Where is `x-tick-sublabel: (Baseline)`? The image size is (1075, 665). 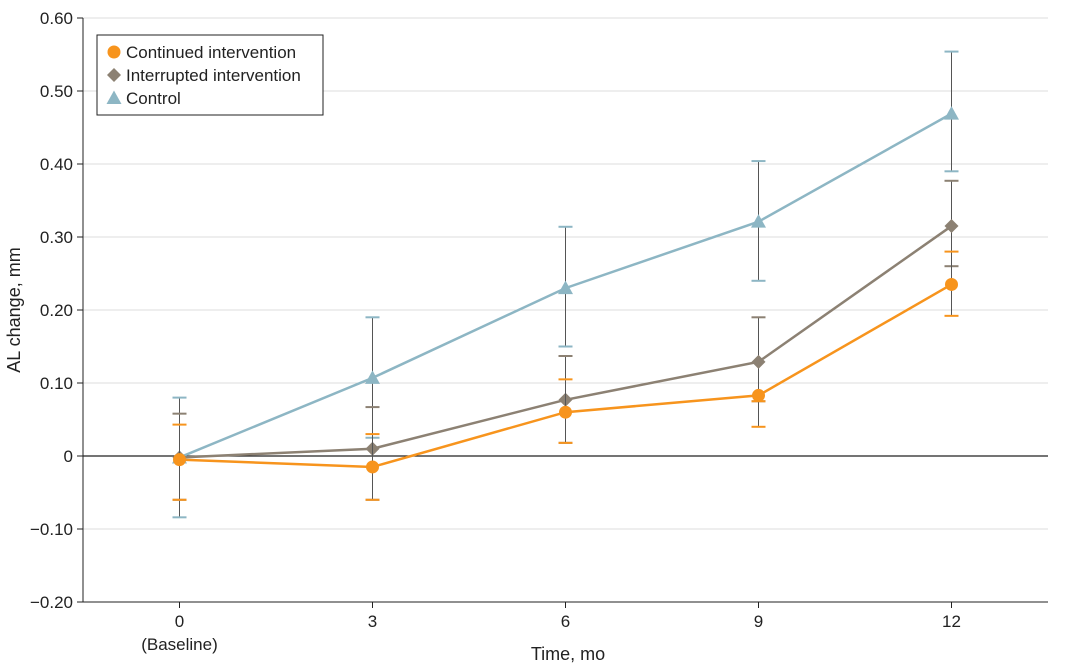
x-tick-sublabel: (Baseline) is located at coordinates (179, 644).